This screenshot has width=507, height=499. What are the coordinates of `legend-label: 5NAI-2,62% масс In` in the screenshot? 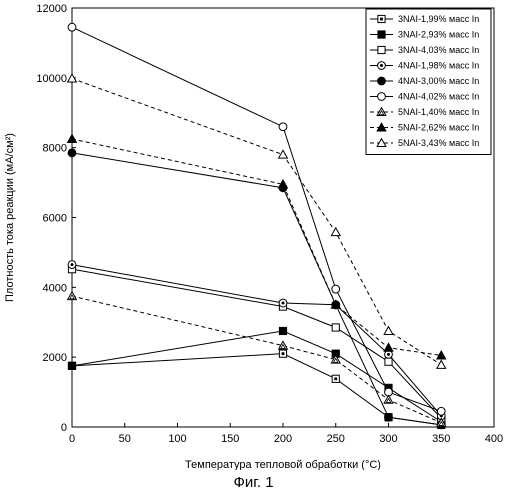 It's located at (438, 128).